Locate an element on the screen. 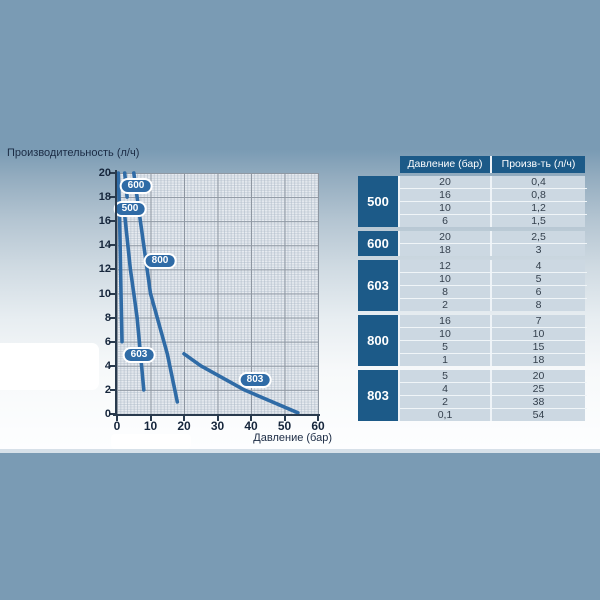  x-tick-label: 60 is located at coordinates (318, 426).